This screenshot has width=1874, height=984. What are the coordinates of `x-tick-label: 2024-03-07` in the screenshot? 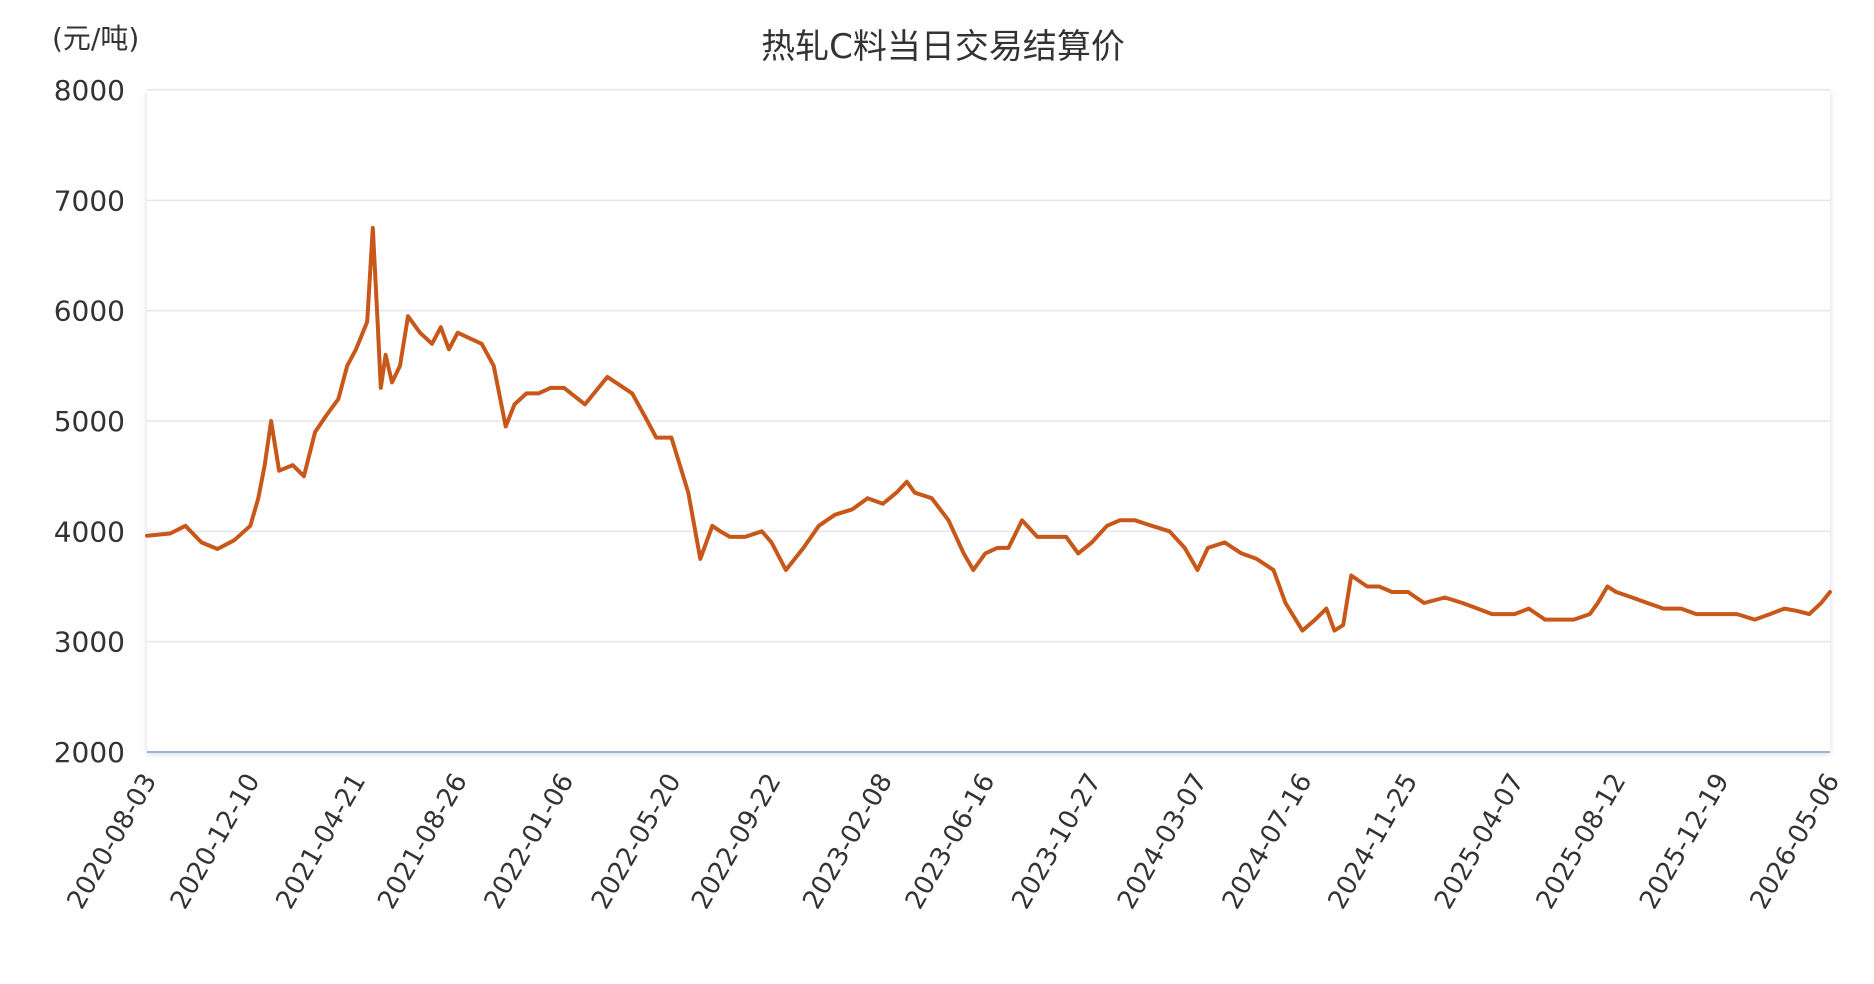 It's located at (1163, 842).